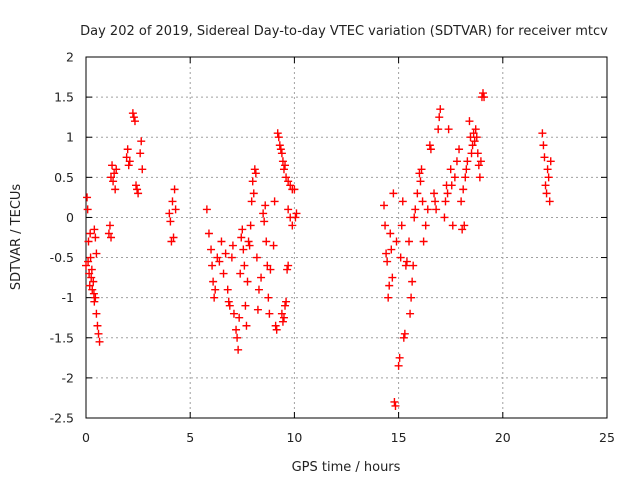 This screenshot has height=480, width=640. Describe the element at coordinates (70, 217) in the screenshot. I see `y-tick-label: 0` at that location.